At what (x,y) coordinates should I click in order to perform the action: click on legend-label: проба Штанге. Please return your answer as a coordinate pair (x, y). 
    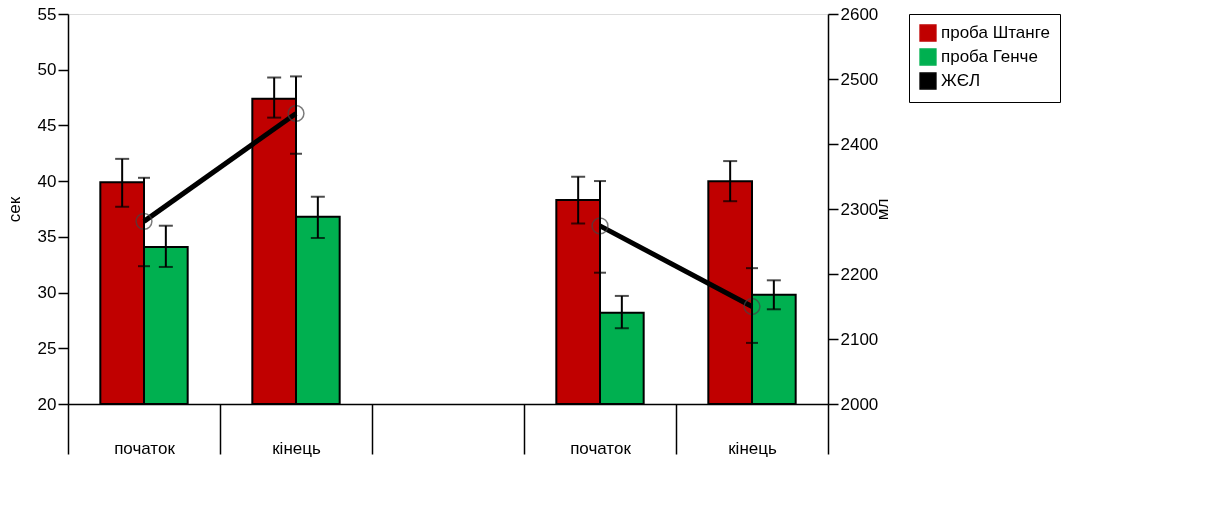
    Looking at the image, I should click on (995, 32).